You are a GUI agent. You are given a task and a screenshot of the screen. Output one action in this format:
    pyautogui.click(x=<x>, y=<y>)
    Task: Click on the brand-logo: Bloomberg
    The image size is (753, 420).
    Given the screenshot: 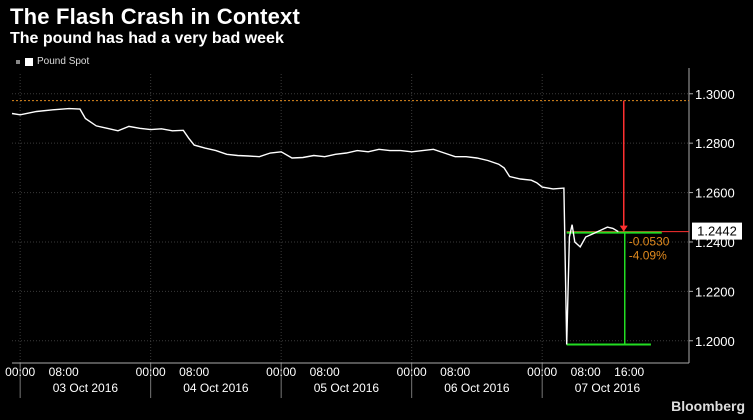 What is the action you would take?
    pyautogui.click(x=708, y=406)
    